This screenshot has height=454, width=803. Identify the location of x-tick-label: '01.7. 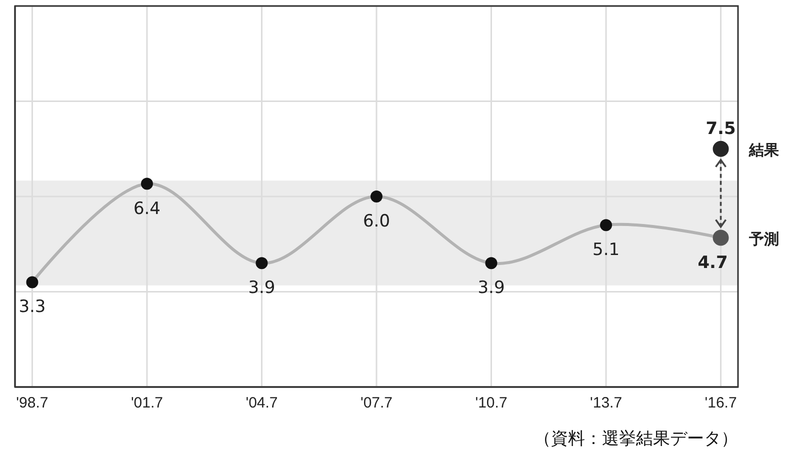
(147, 403).